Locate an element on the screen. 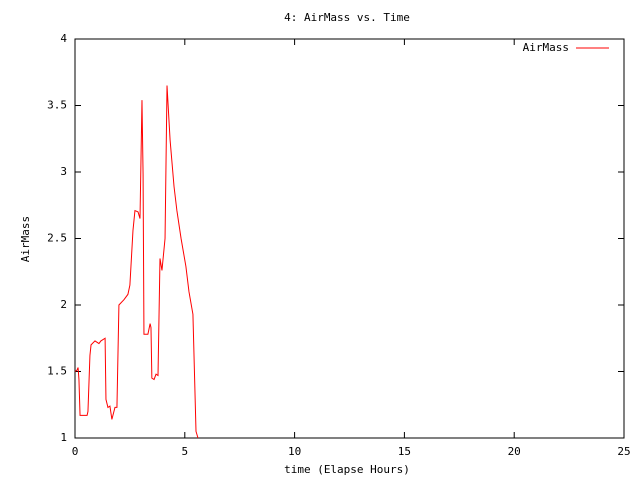 This screenshot has width=640, height=480. data-line is located at coordinates (136, 262).